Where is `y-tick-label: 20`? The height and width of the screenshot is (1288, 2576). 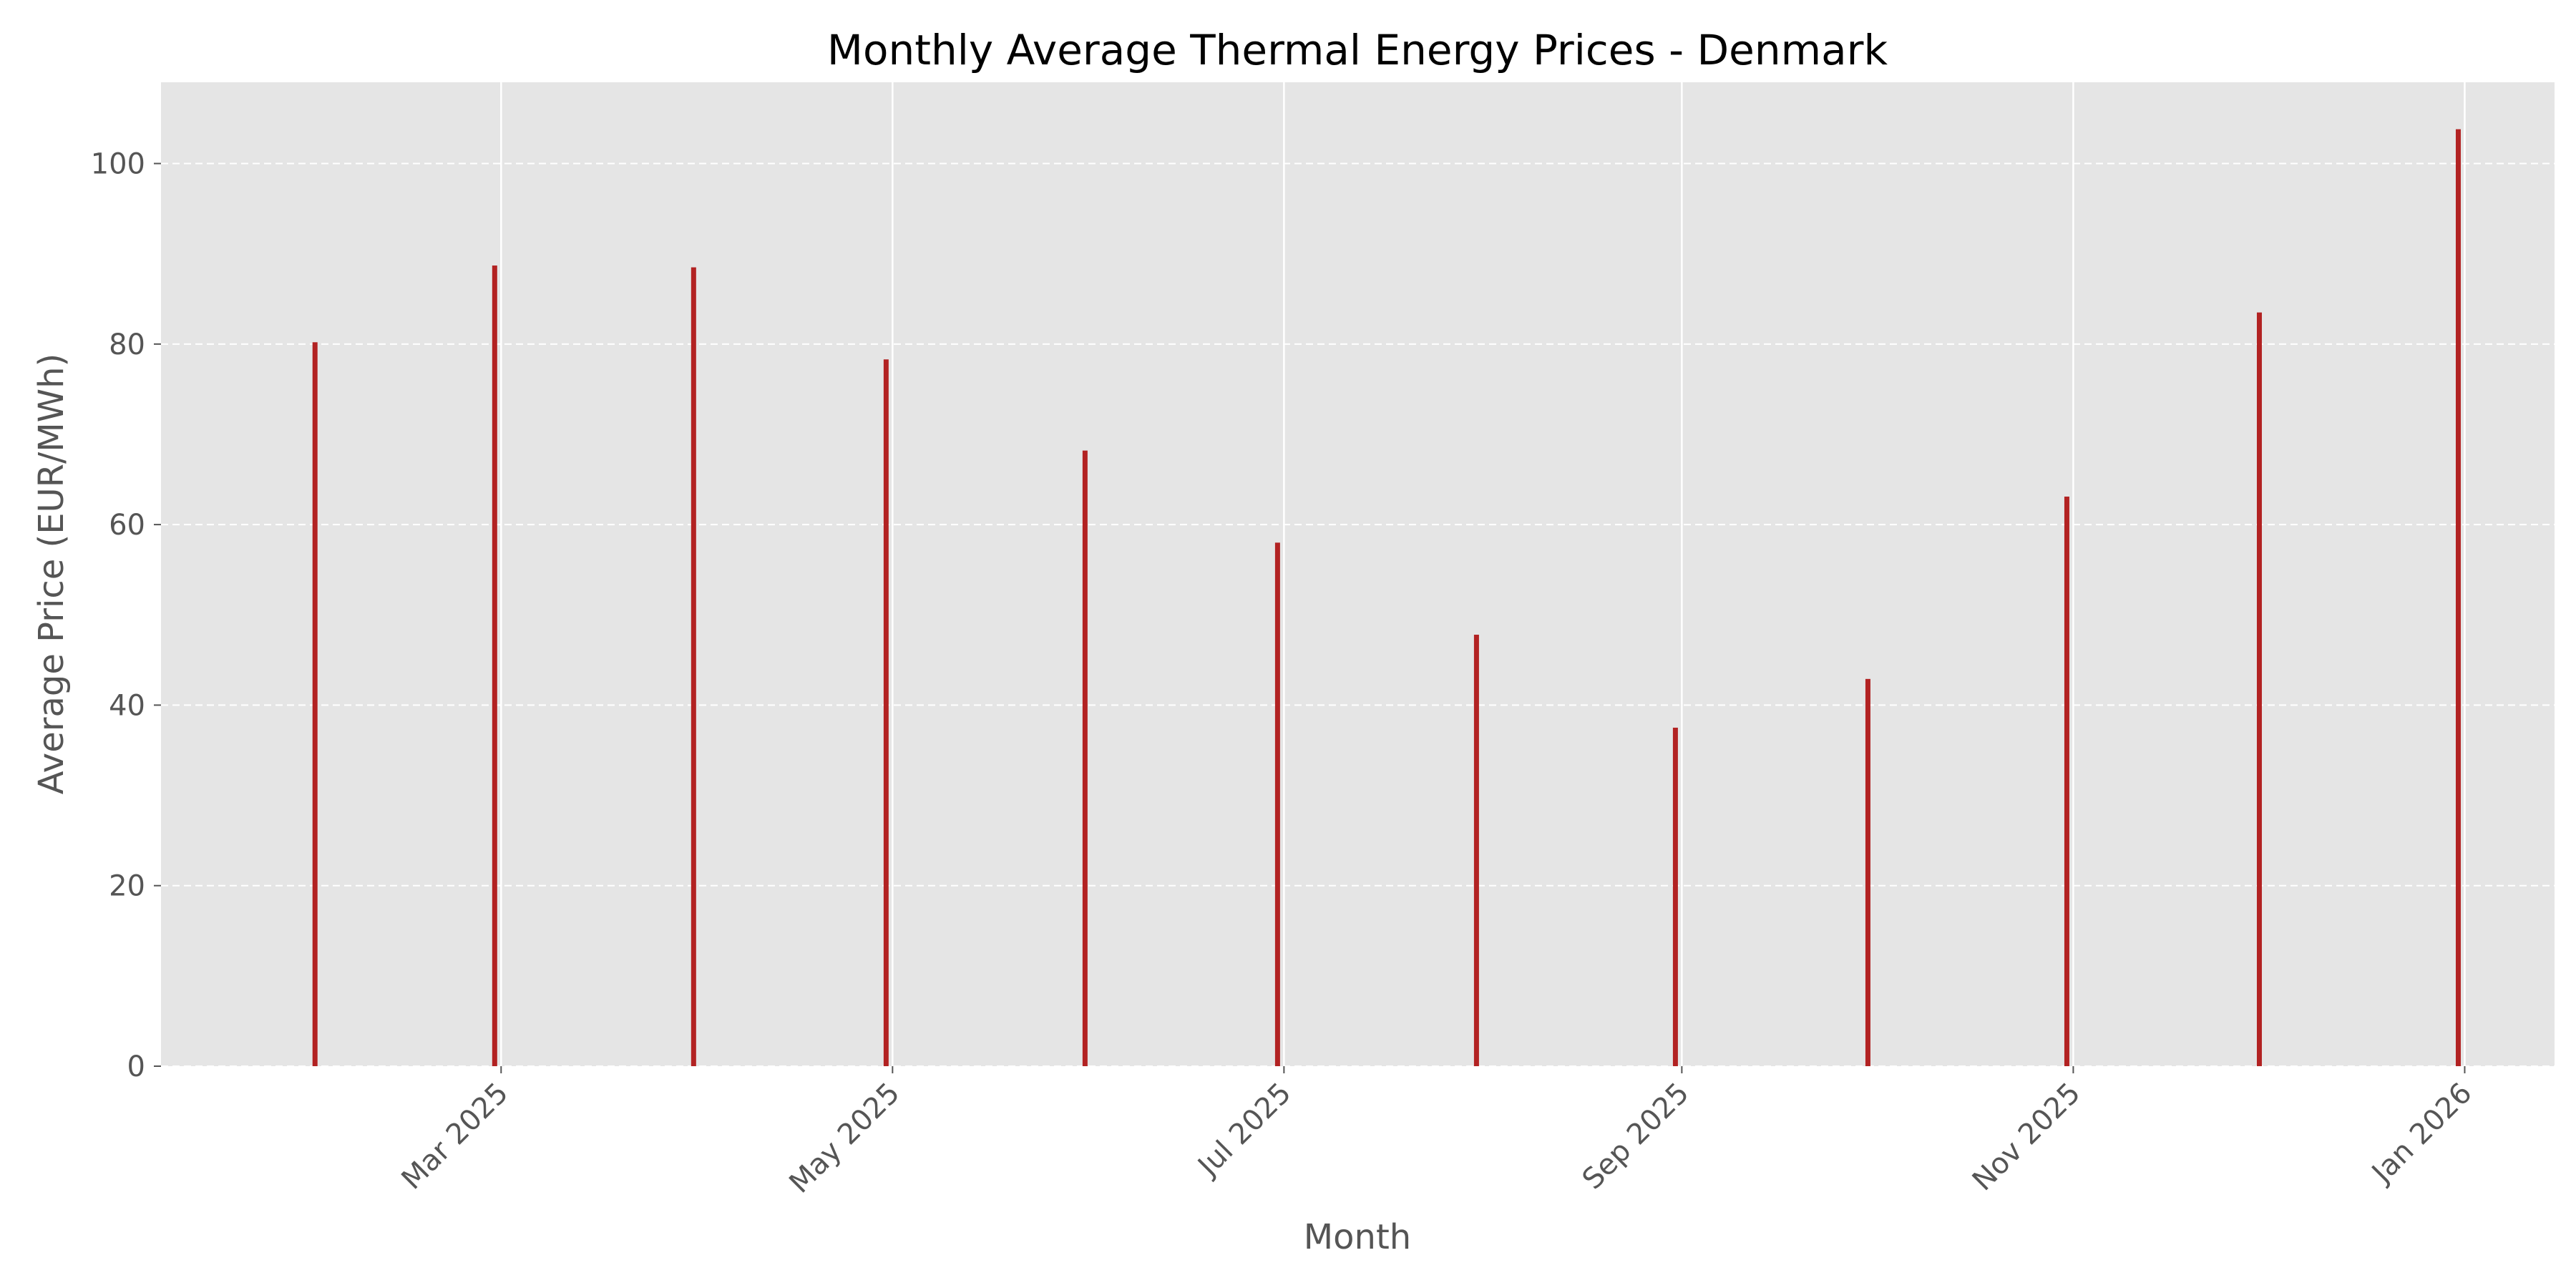 y-tick-label: 20 is located at coordinates (127, 886).